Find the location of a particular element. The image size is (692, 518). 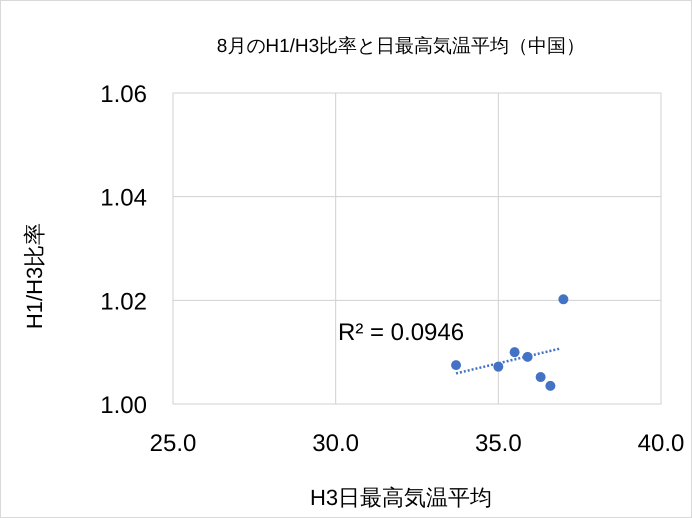

x-tick-label: 35.0 is located at coordinates (498, 443).